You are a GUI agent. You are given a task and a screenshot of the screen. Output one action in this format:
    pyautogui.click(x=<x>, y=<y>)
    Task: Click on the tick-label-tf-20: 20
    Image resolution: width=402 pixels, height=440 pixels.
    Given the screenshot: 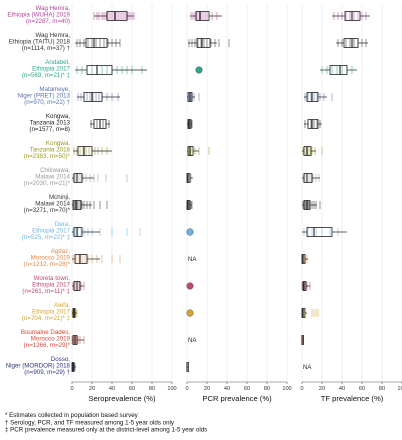 What is the action you would take?
    pyautogui.click(x=322, y=389)
    